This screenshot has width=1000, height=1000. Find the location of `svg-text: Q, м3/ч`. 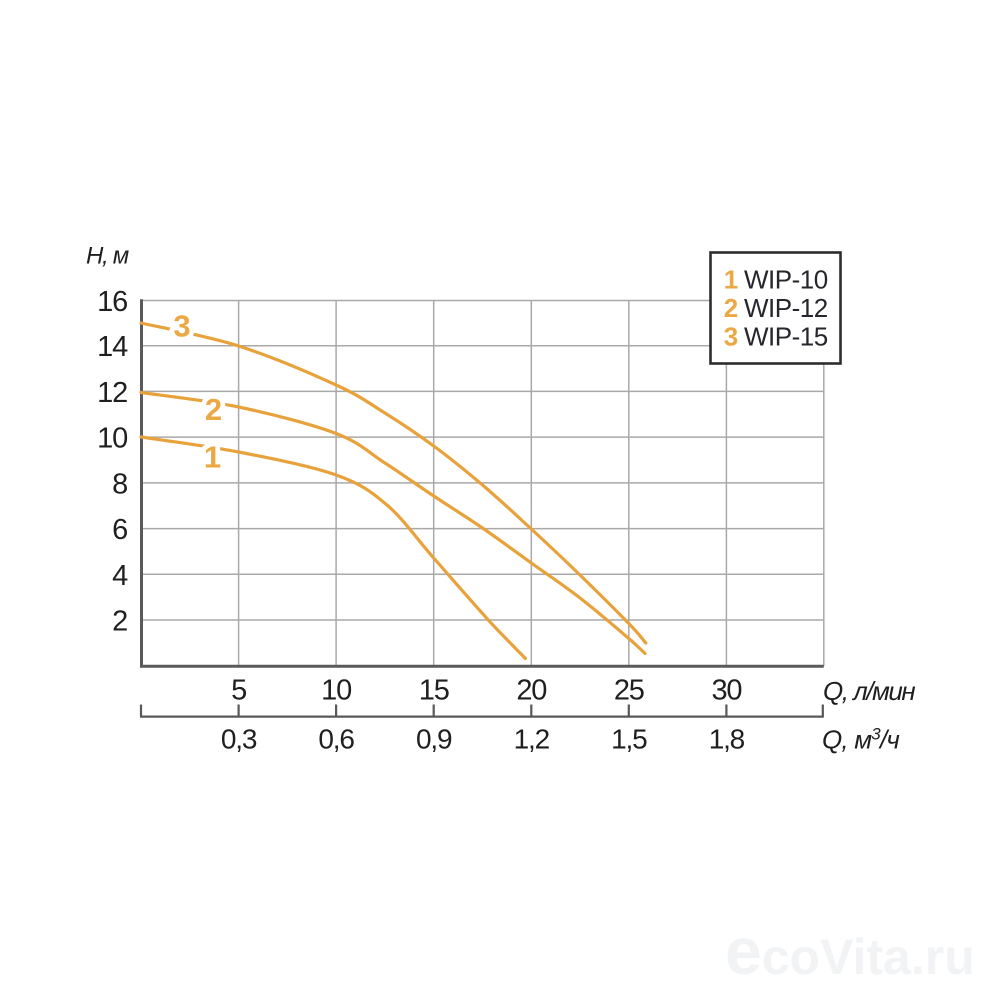

svg-text: Q, м3/ч is located at coordinates (860, 740).